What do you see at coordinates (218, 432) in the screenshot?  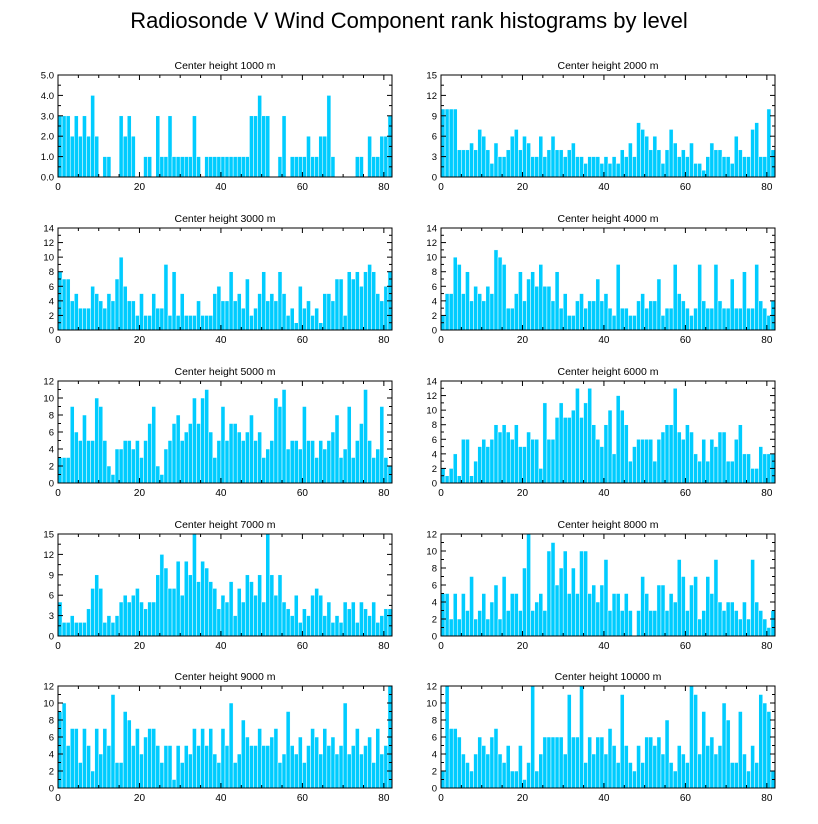 I see `histogram-panel: Center height 5000 m 0 20 40 60 80 0 2 4 6 8 10 12` at bounding box center [218, 432].